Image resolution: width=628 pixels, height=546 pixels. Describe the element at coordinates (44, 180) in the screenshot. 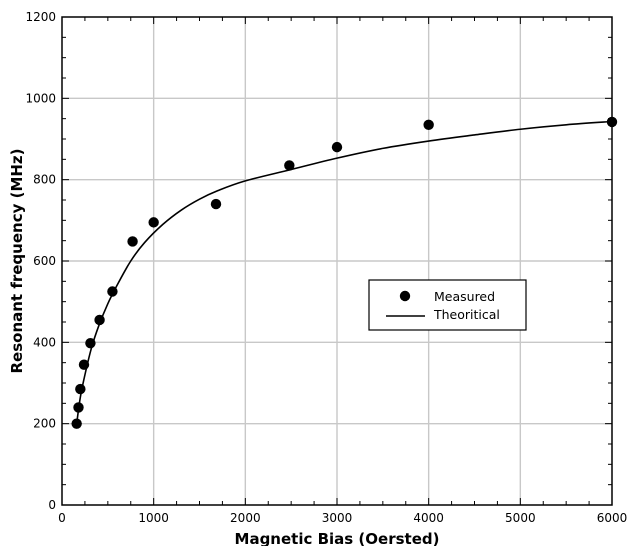

I see `y-tick-label: 800` at that location.